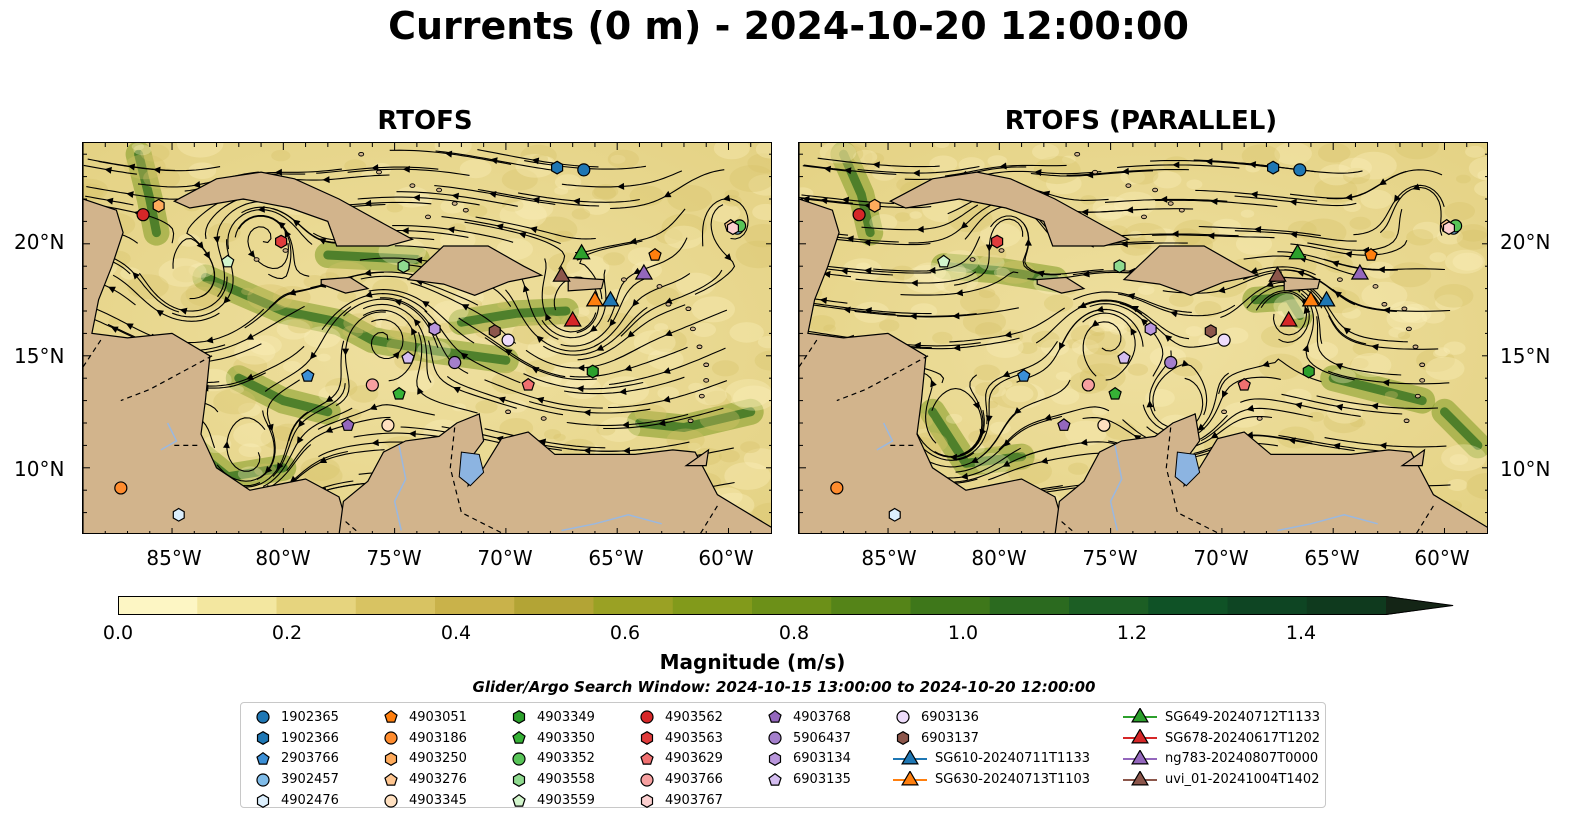 The width and height of the screenshot is (1577, 827). What do you see at coordinates (554, 473) in the screenshot?
I see `land-mass` at bounding box center [554, 473].